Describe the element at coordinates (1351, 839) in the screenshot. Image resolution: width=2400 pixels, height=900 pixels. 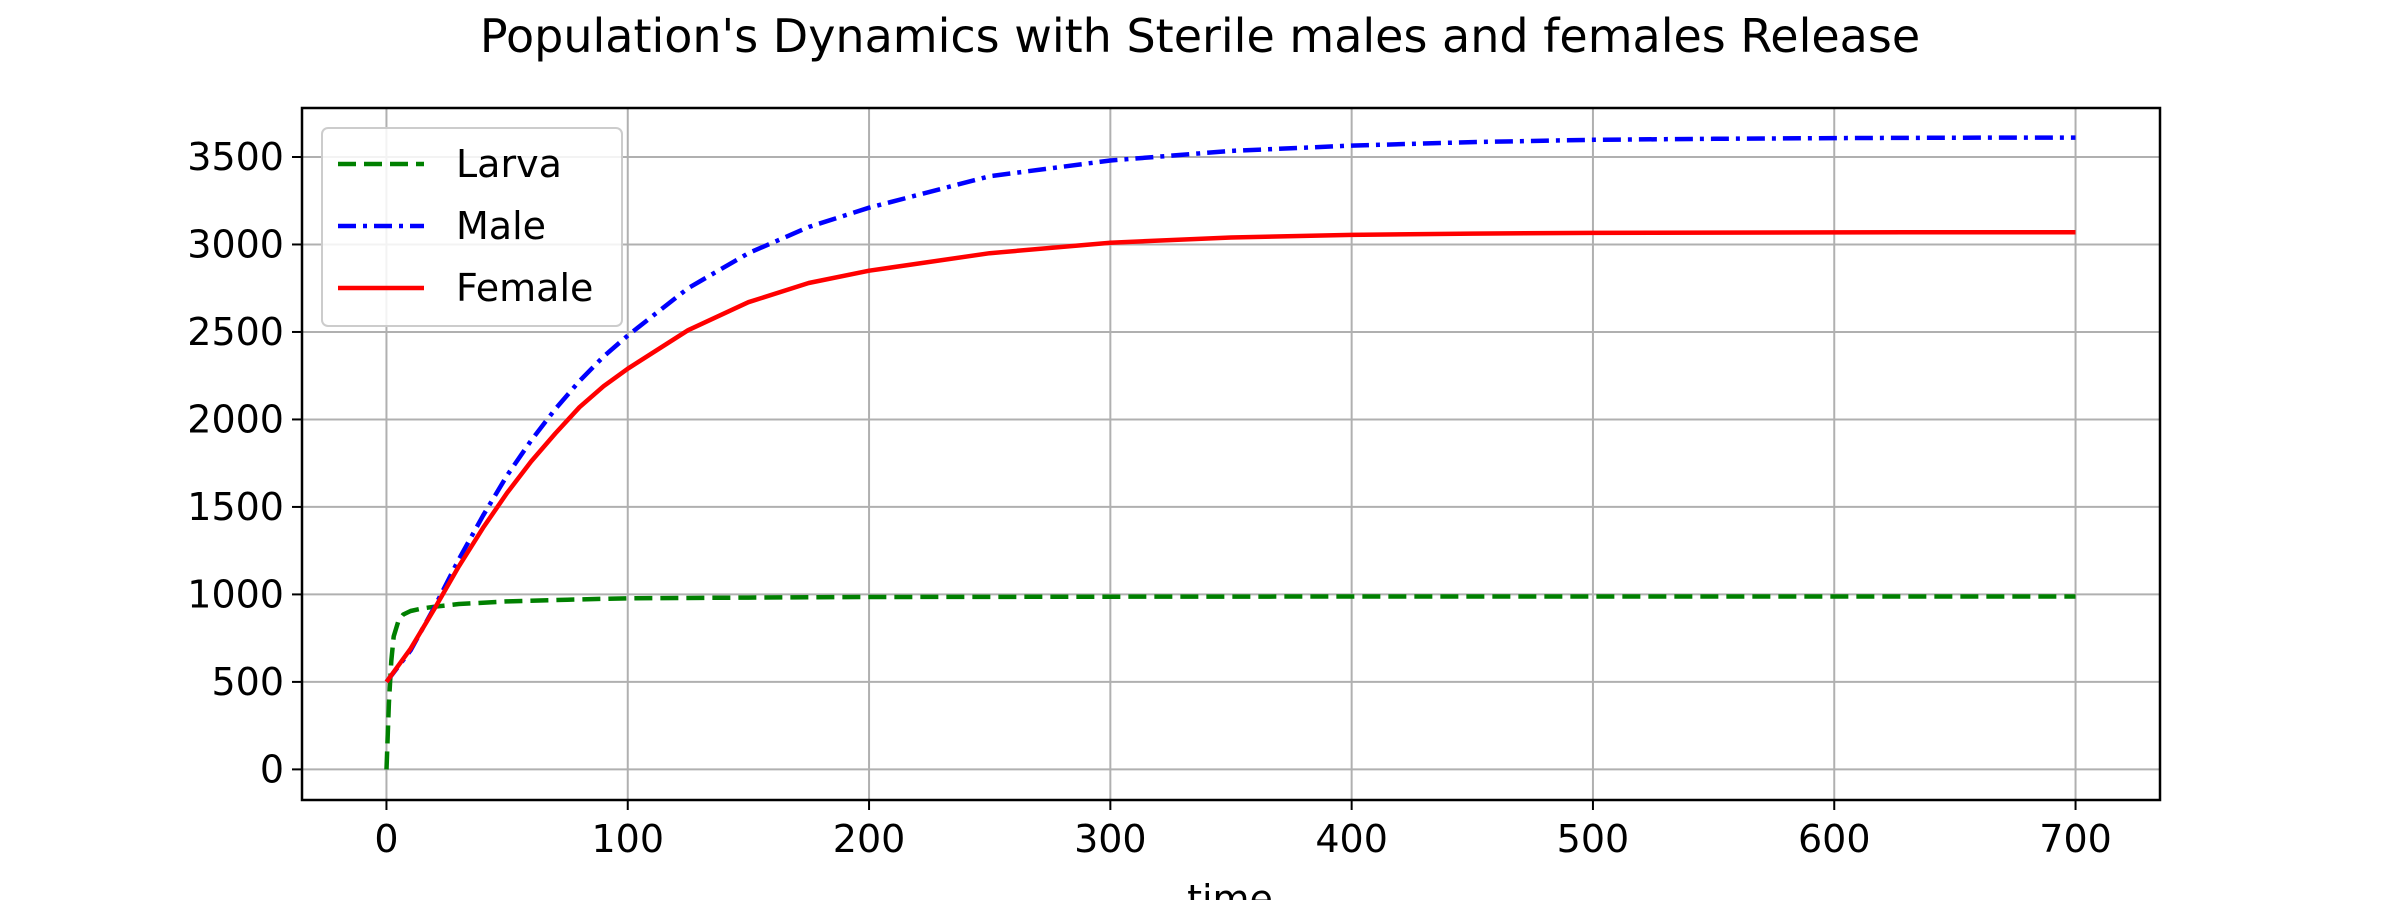
I see `x-tick-label: 400` at that location.